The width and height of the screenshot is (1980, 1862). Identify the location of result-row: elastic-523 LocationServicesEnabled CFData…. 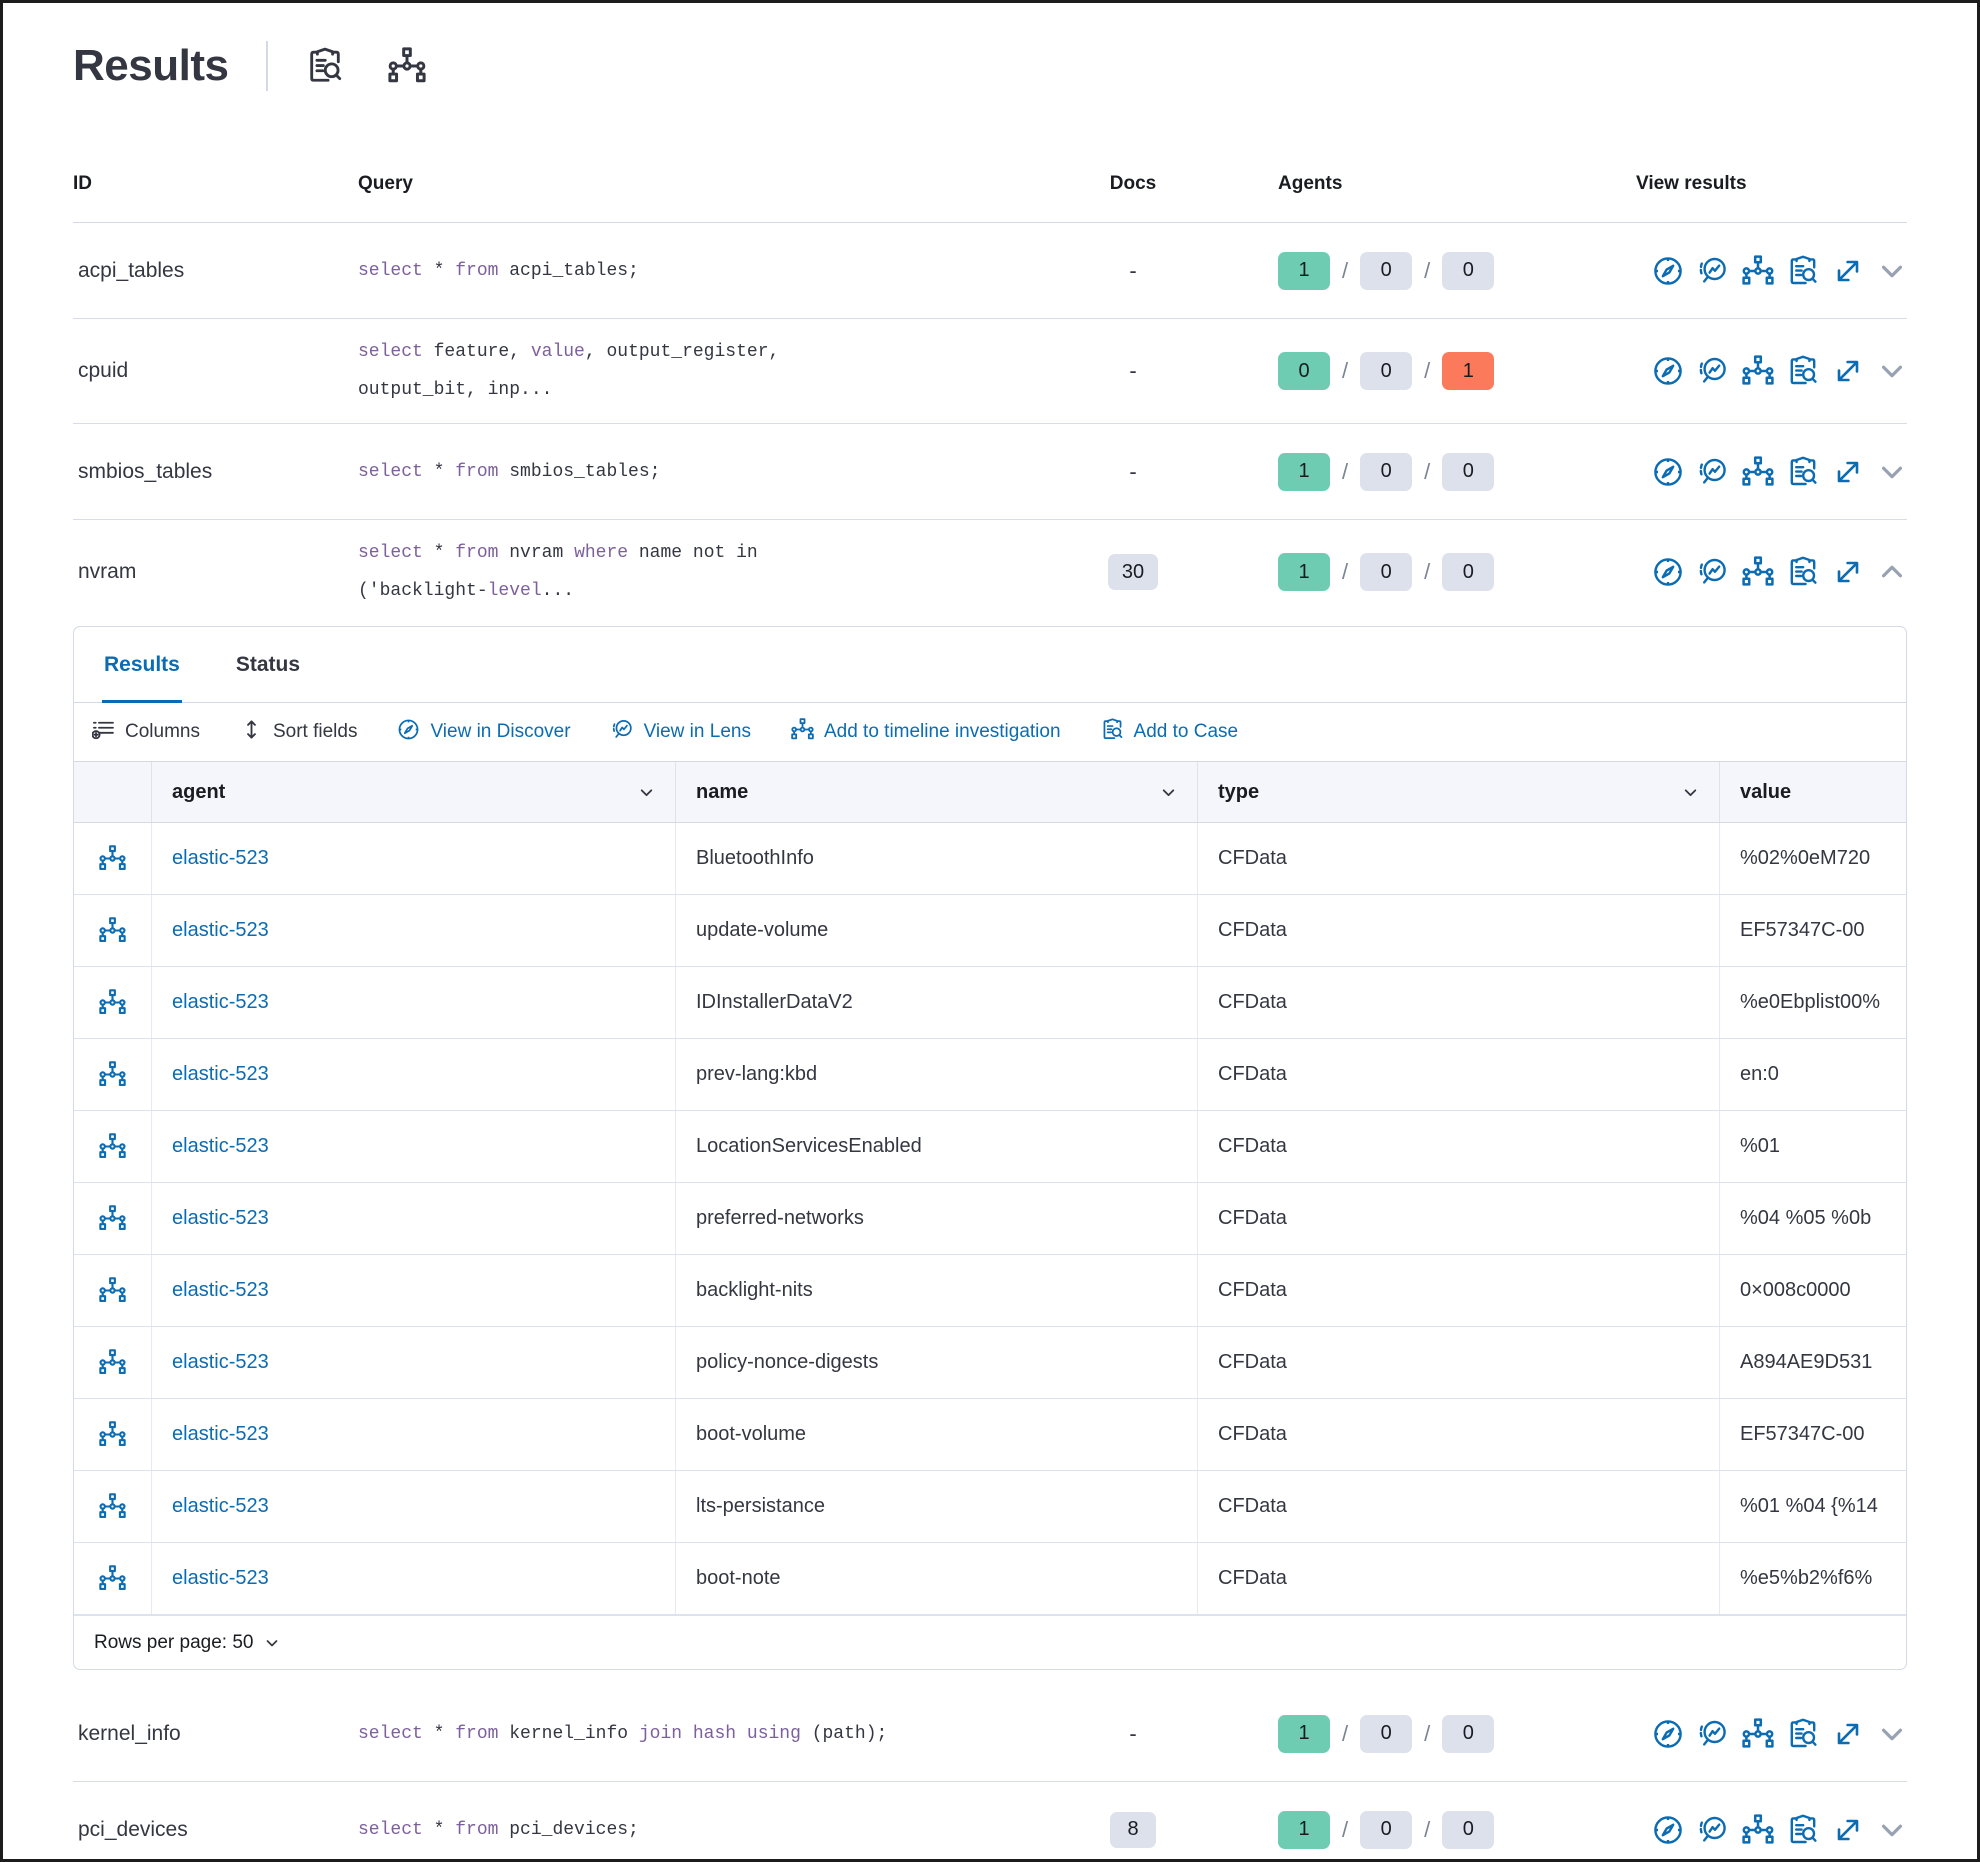
(990, 1147).